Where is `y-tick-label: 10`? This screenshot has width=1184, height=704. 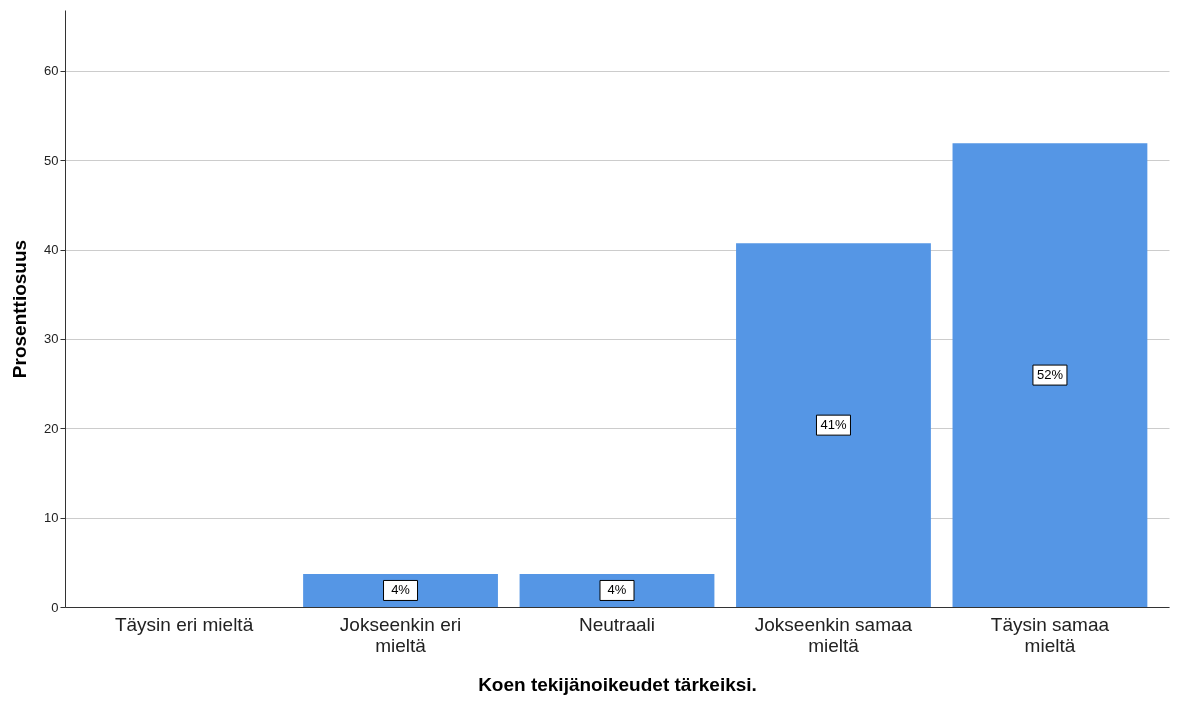 y-tick-label: 10 is located at coordinates (51, 518).